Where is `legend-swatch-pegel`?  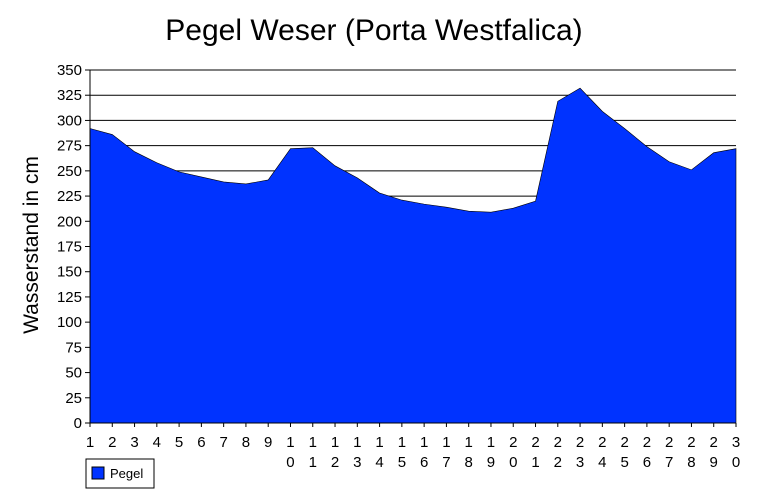
legend-swatch-pegel is located at coordinates (98, 473).